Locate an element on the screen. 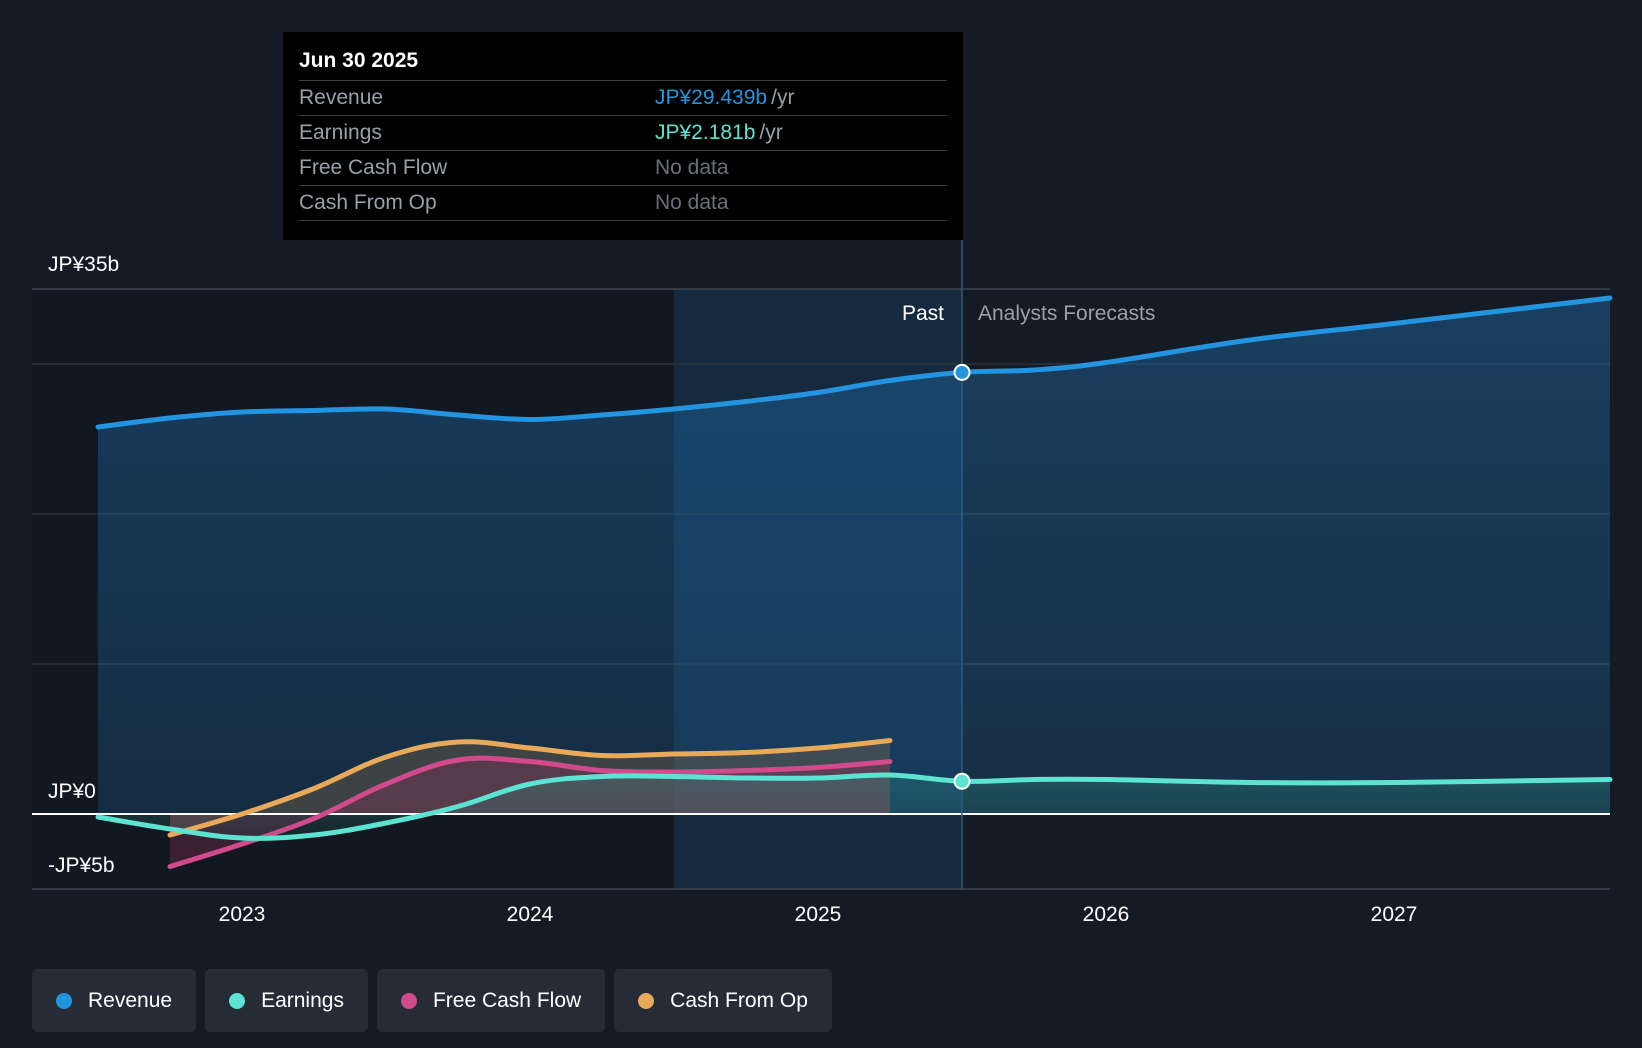 This screenshot has height=1048, width=1642. tooltip-row-revenue: Revenue JP¥29.439b/yr is located at coordinates (623, 97).